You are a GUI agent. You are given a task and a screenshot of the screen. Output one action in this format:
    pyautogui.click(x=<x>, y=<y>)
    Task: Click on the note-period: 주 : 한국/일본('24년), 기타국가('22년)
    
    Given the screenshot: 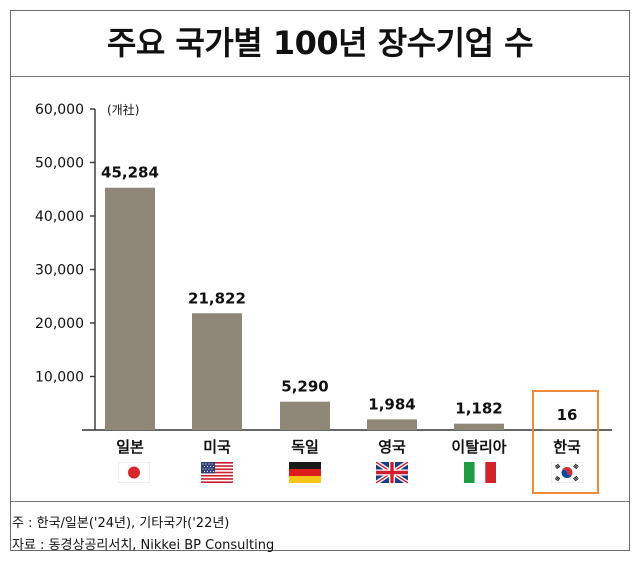 What is the action you would take?
    pyautogui.click(x=121, y=523)
    